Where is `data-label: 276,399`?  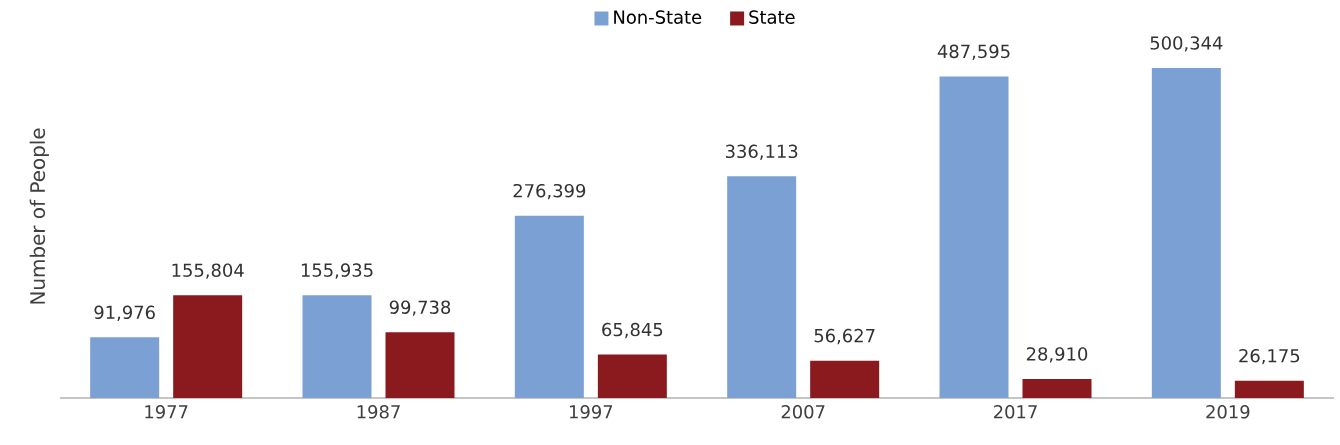 data-label: 276,399 is located at coordinates (549, 191).